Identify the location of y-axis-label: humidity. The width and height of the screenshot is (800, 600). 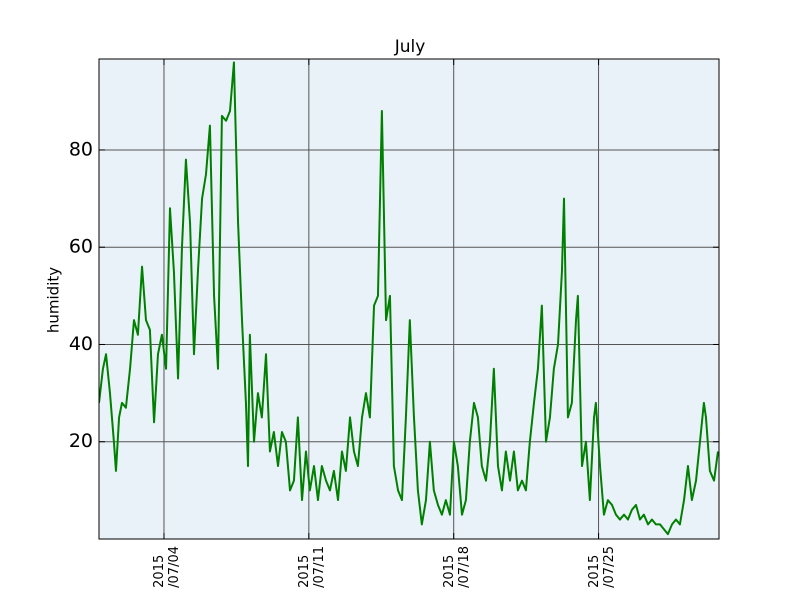
(54, 300).